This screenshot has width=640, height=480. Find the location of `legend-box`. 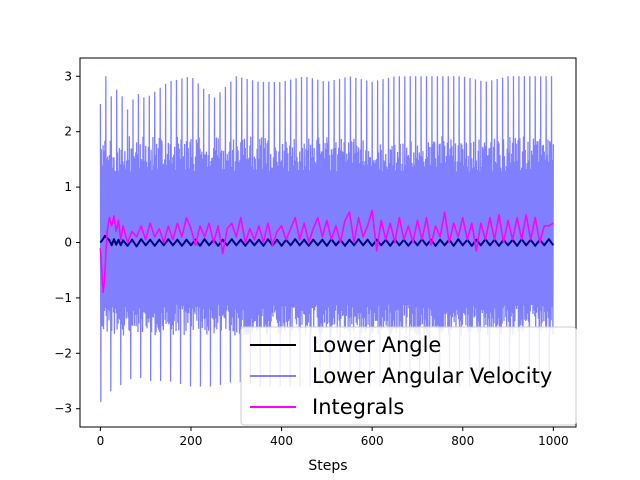

legend-box is located at coordinates (408, 376).